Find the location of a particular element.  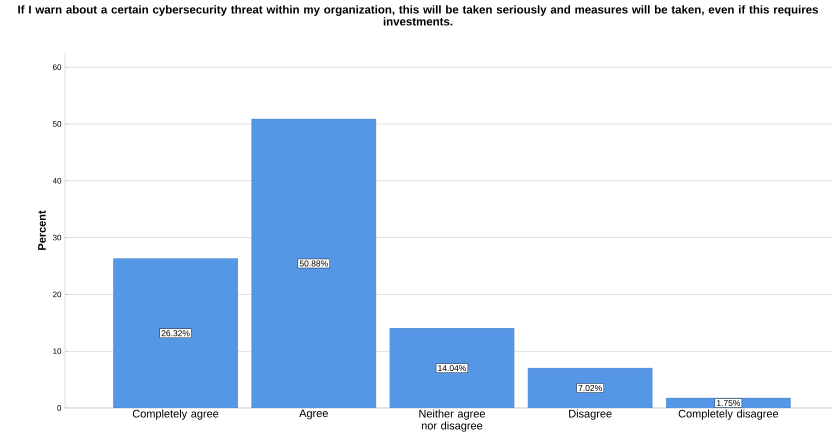

y-axis-title: Percent is located at coordinates (42, 230).